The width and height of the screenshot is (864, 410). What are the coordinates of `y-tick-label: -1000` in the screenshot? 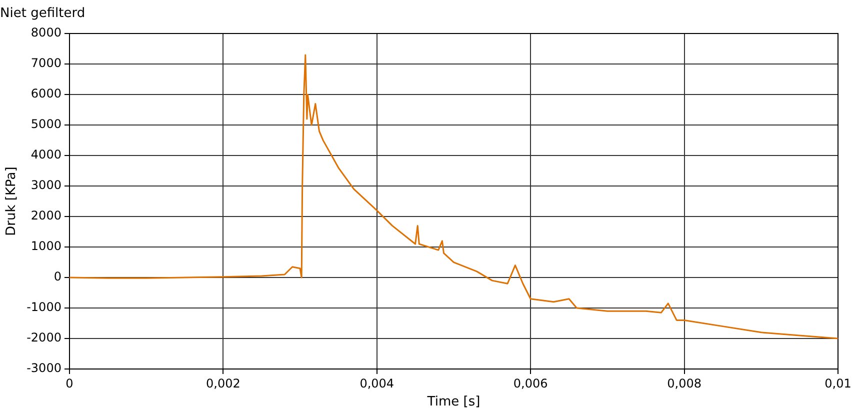 It's located at (44, 307).